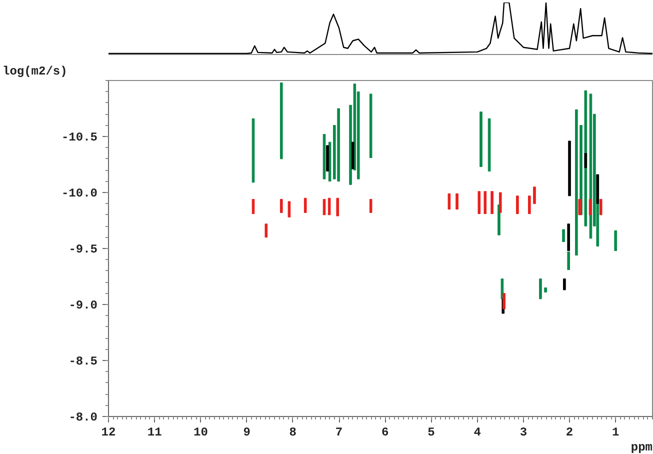 The image size is (653, 454). What do you see at coordinates (201, 433) in the screenshot?
I see `x-tick-label: 10` at bounding box center [201, 433].